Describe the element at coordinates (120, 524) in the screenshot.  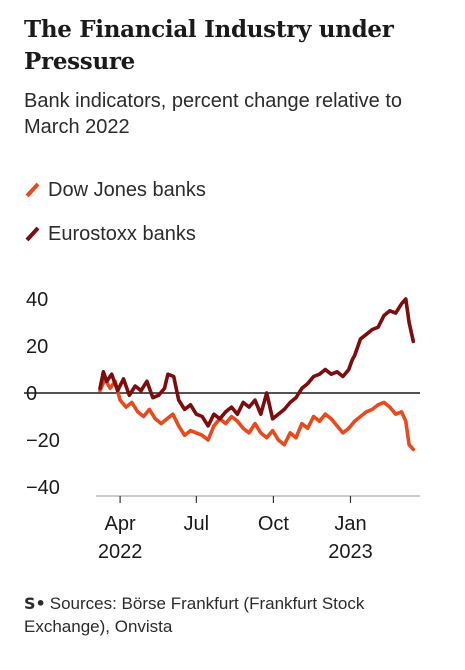
I see `x-tick-label: Apr` at that location.